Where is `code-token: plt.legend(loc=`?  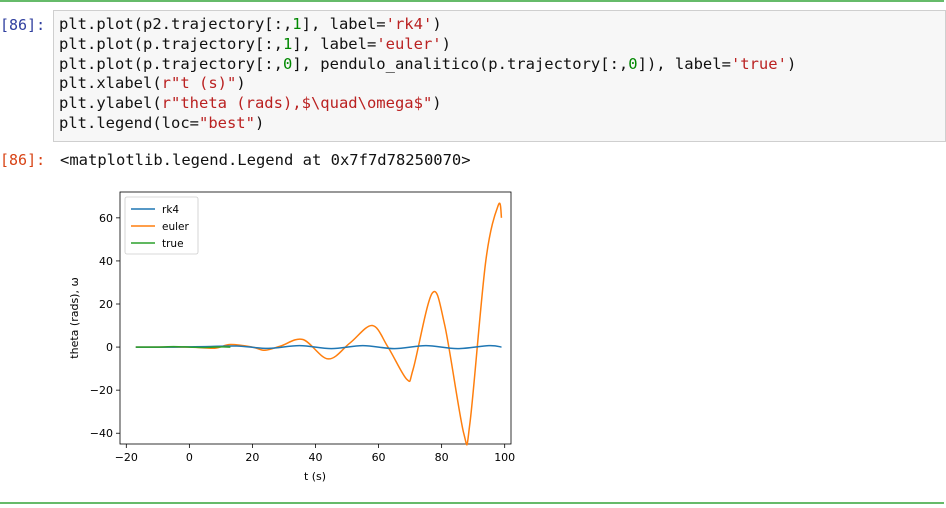 code-token: plt.legend(loc= is located at coordinates (129, 122).